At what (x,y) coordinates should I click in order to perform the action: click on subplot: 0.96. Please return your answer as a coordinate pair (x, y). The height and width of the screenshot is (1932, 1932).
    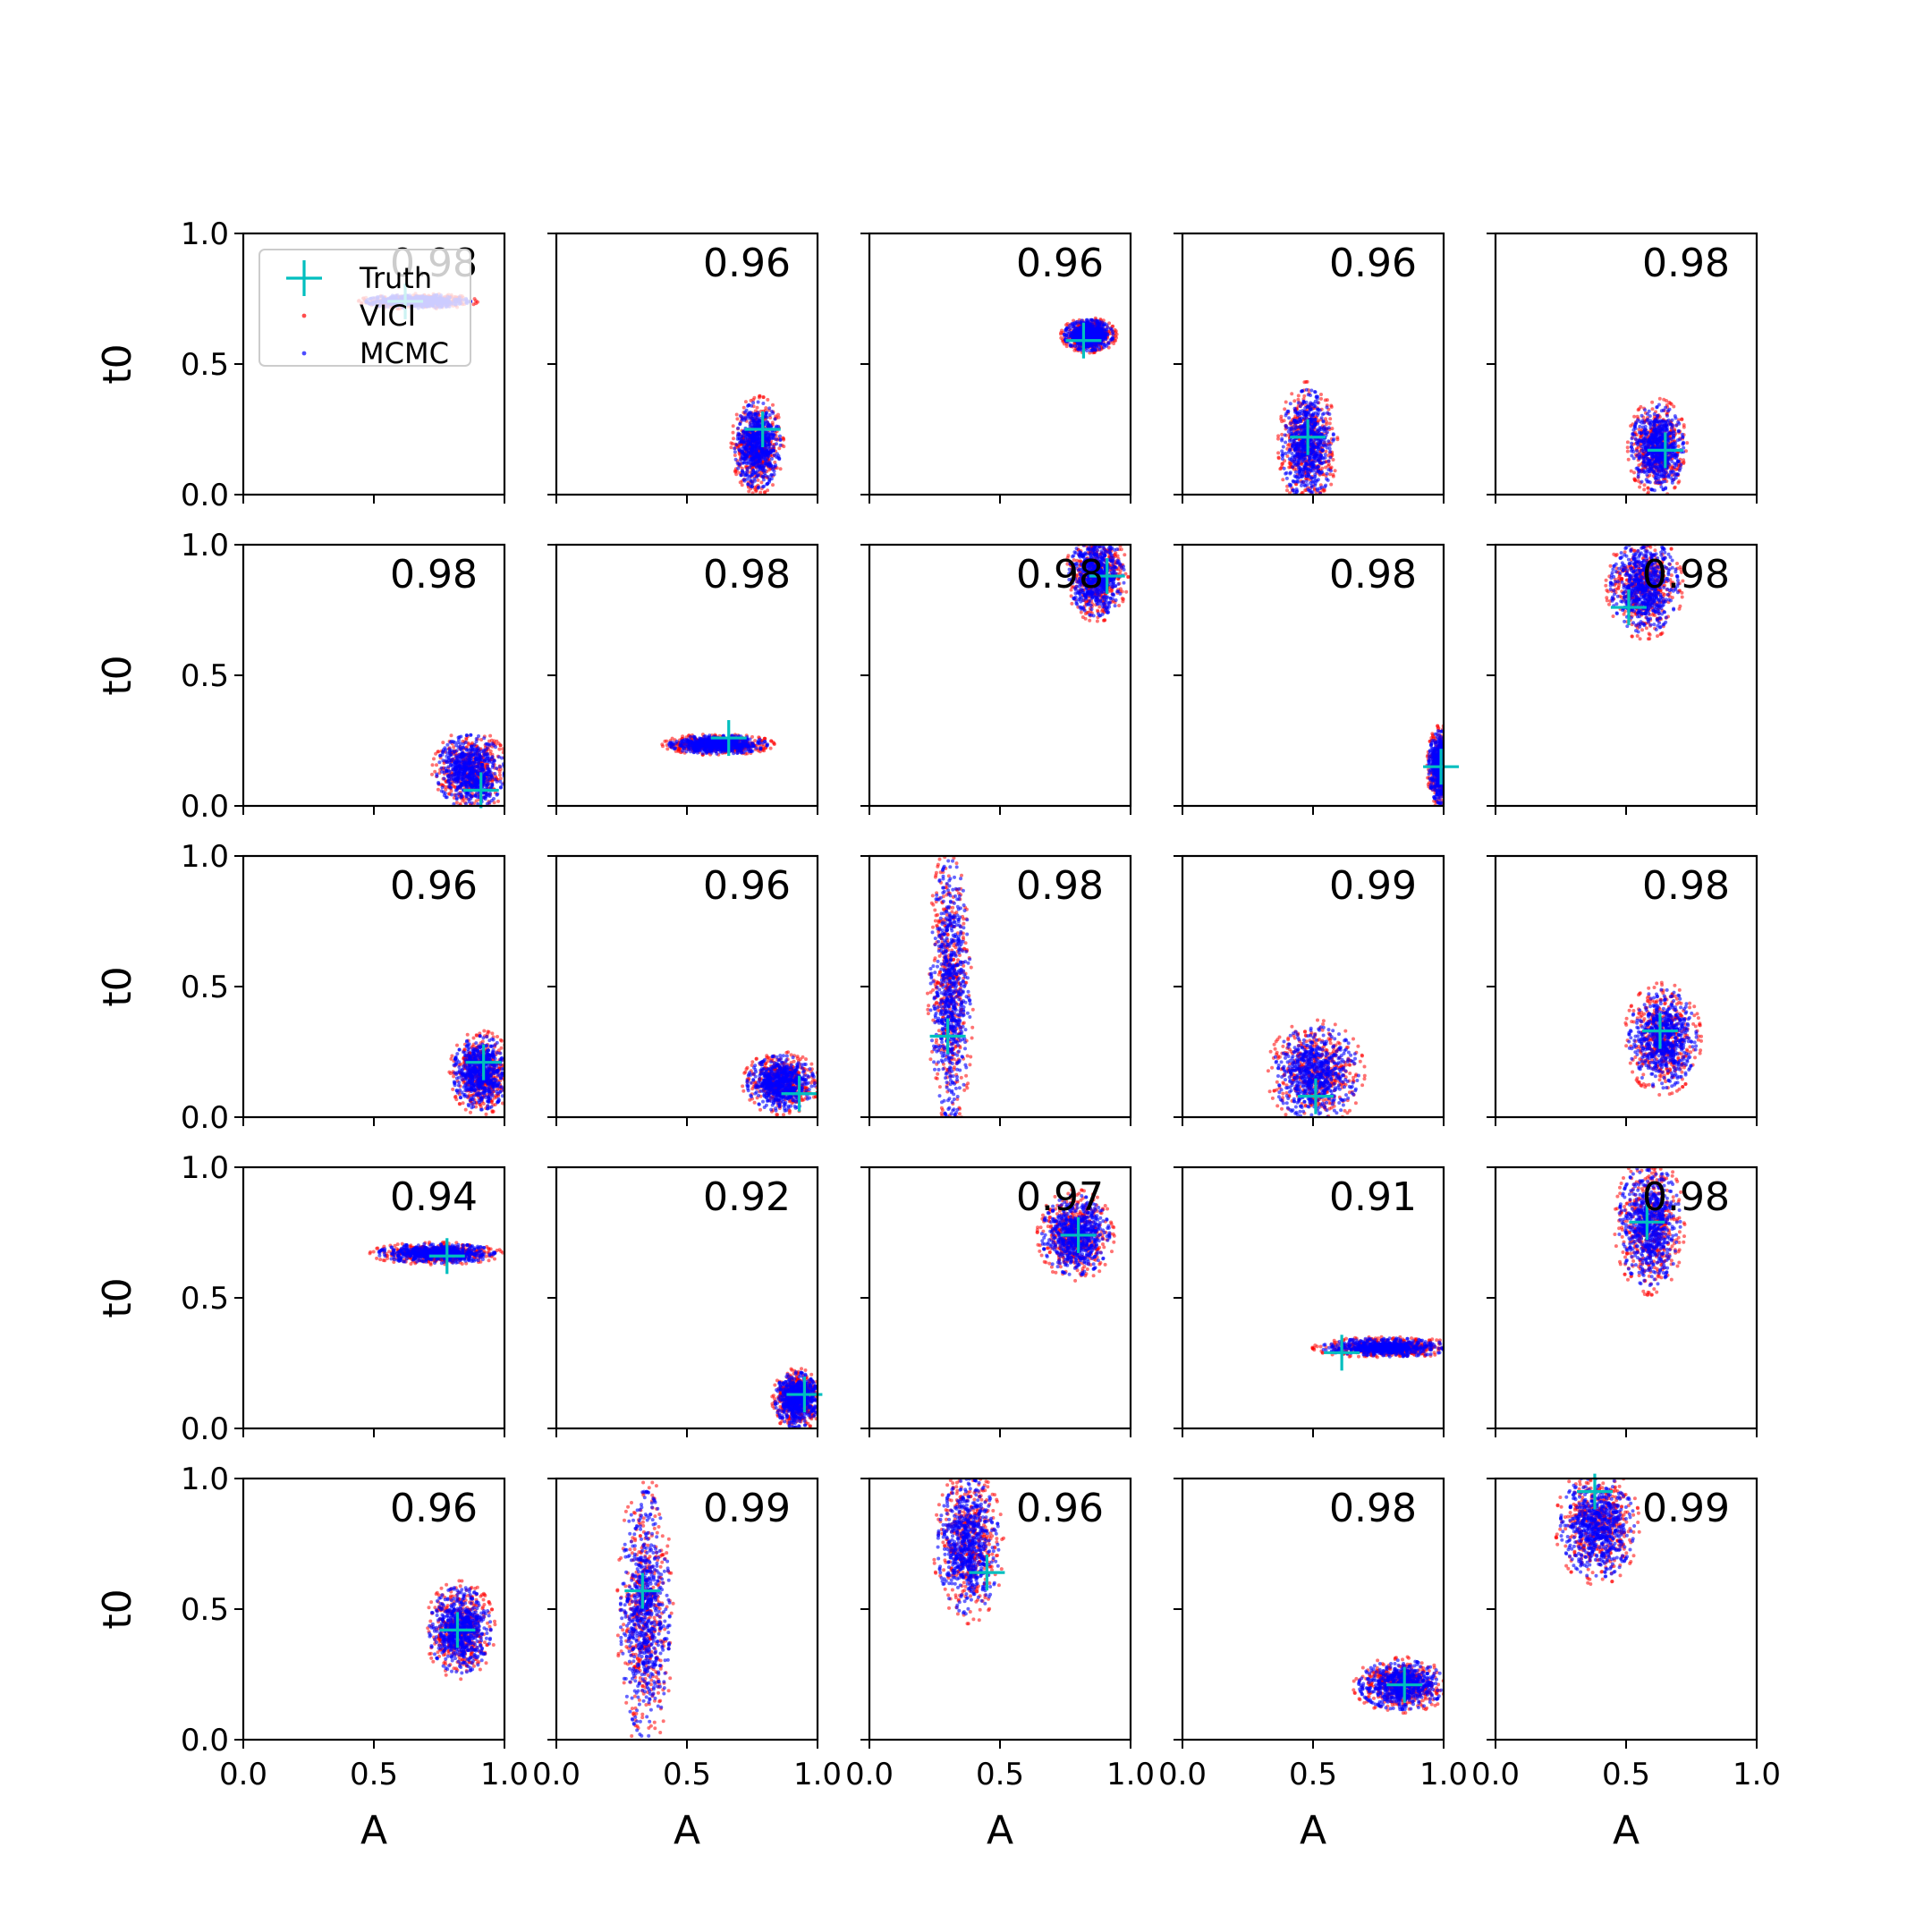
    Looking at the image, I should click on (683, 368).